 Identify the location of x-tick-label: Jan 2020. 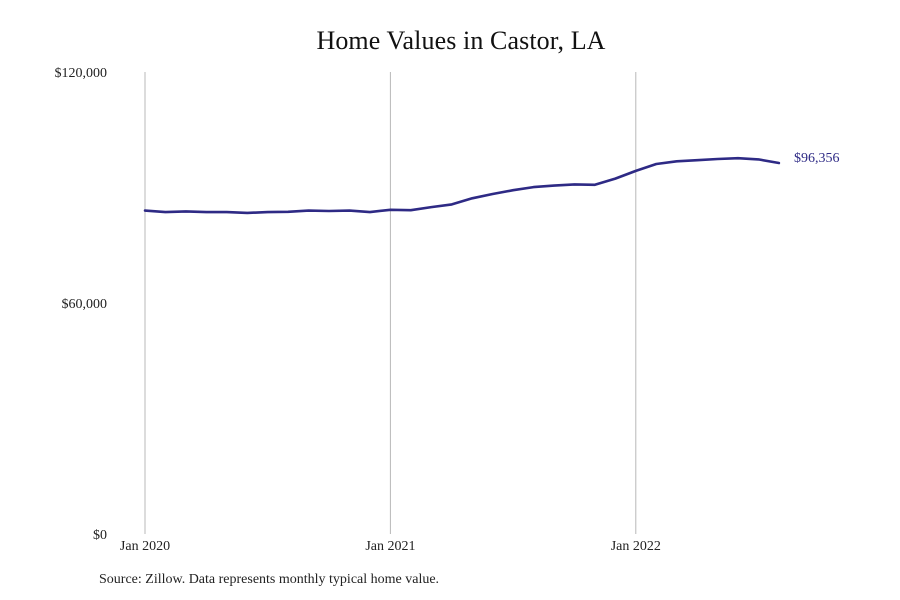
(145, 546).